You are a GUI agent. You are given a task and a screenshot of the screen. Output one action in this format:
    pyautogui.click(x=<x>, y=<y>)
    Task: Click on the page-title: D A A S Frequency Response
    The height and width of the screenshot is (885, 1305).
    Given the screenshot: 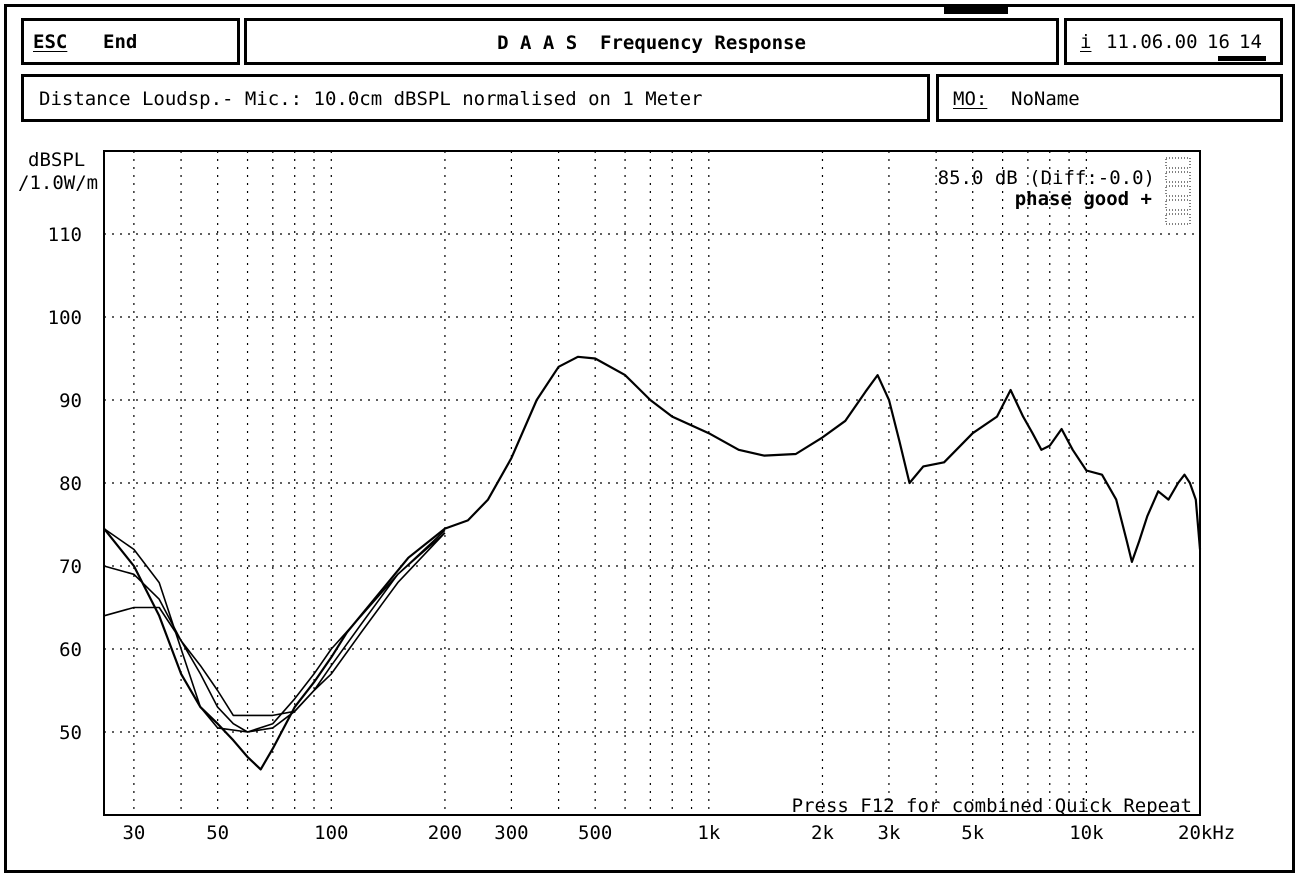 What is the action you would take?
    pyautogui.click(x=651, y=43)
    